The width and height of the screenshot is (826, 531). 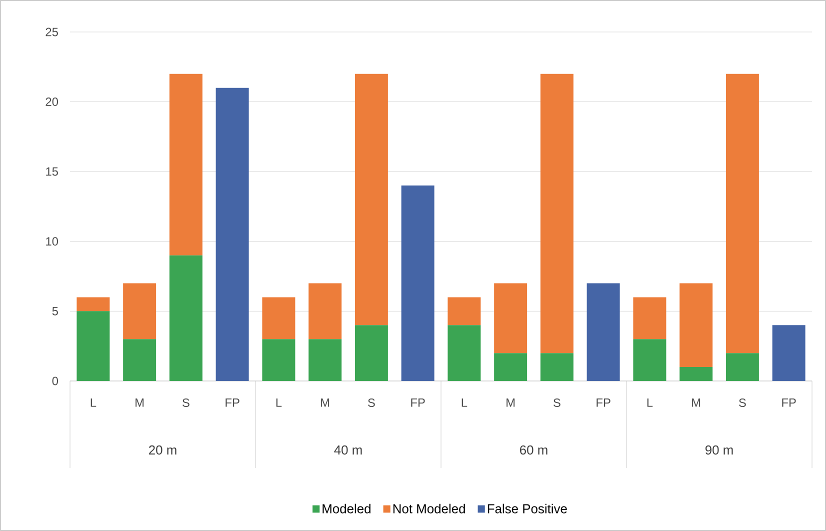 What do you see at coordinates (527, 509) in the screenshot?
I see `legend-label: False Positive` at bounding box center [527, 509].